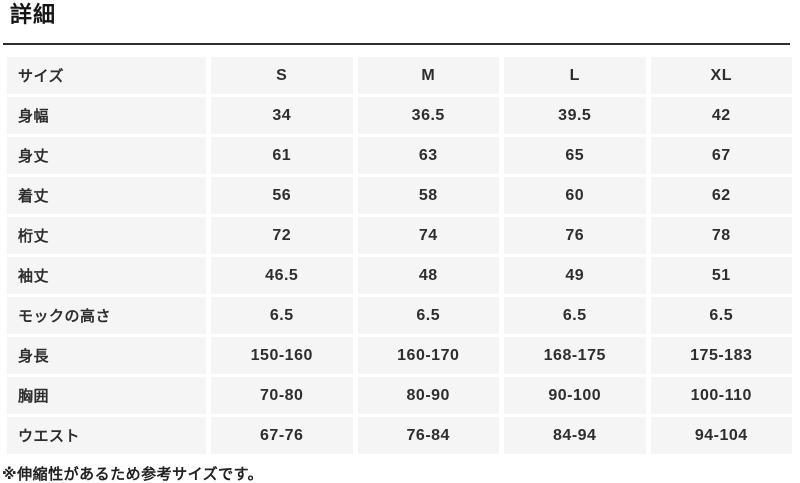 The width and height of the screenshot is (800, 483). Describe the element at coordinates (428, 395) in the screenshot. I see `value-cell: 80-90` at that location.